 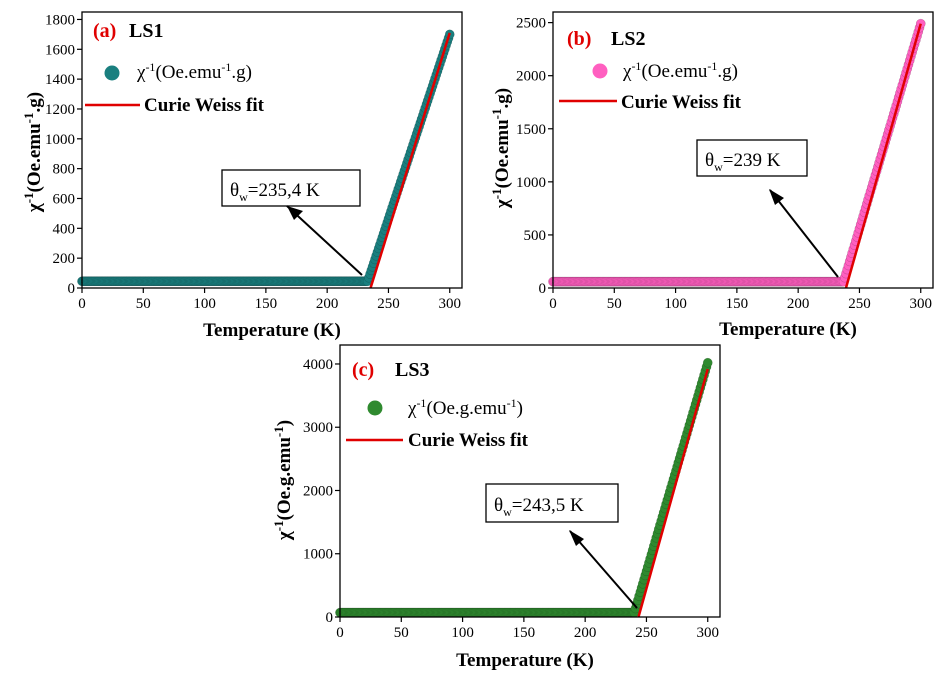 I want to click on ls2-x-tick-label: 300, so click(x=920, y=304).